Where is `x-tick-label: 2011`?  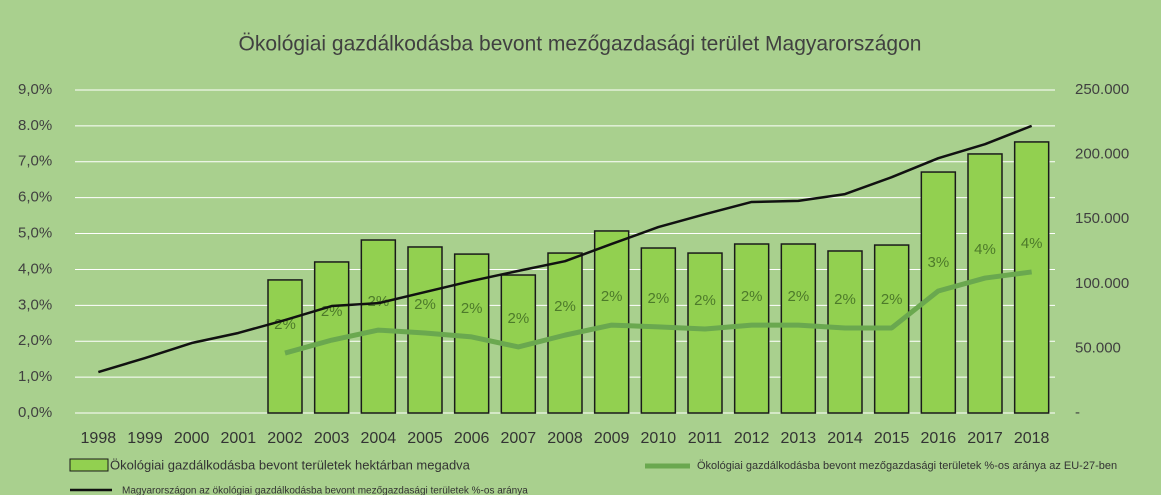 x-tick-label: 2011 is located at coordinates (705, 438).